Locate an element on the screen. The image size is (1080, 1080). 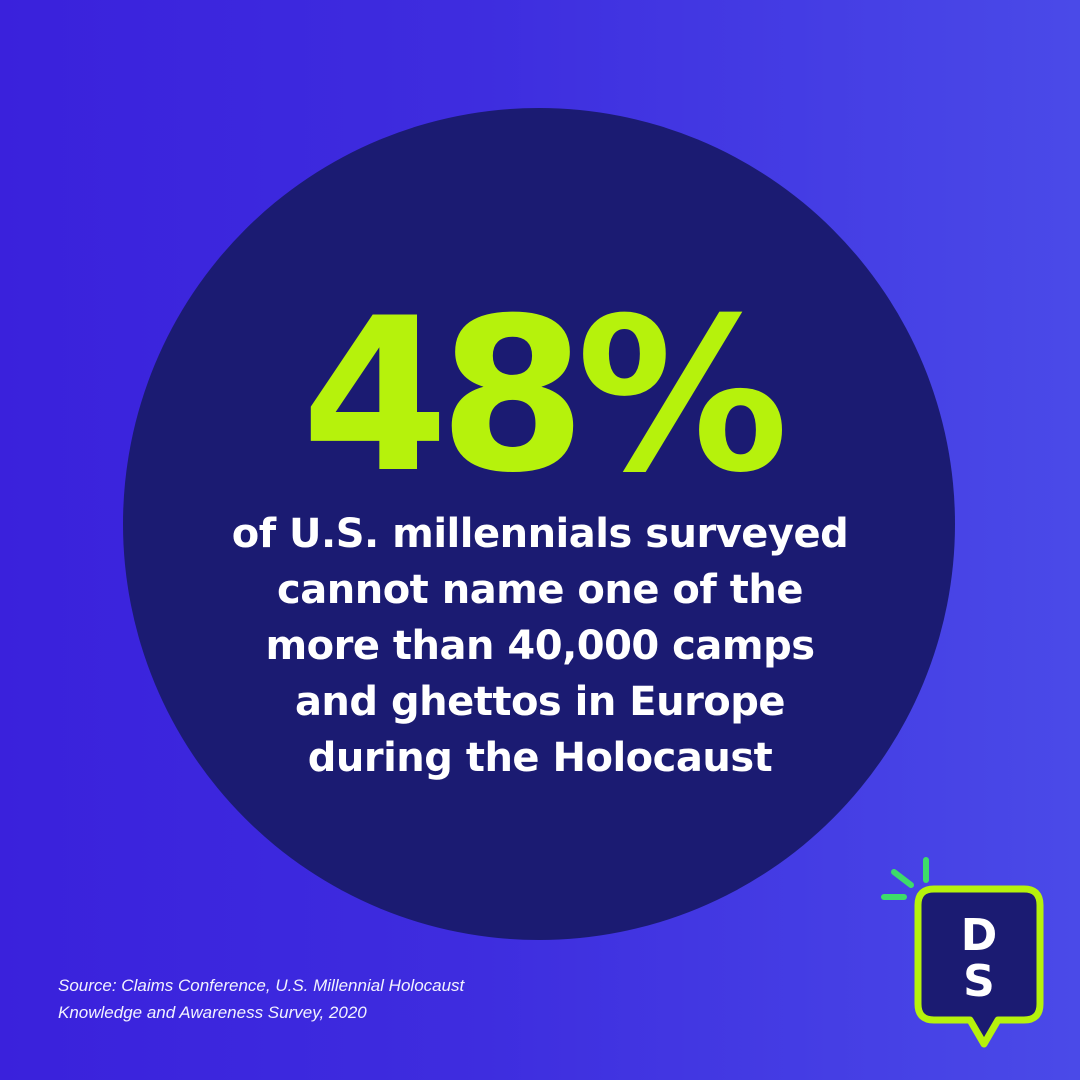
description-line: more than 40,000 camps is located at coordinates (540, 646).